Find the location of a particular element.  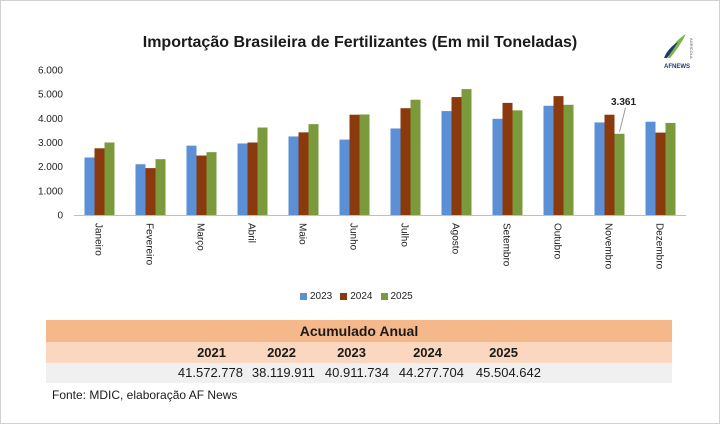

bar-2023-julho is located at coordinates (395, 171).